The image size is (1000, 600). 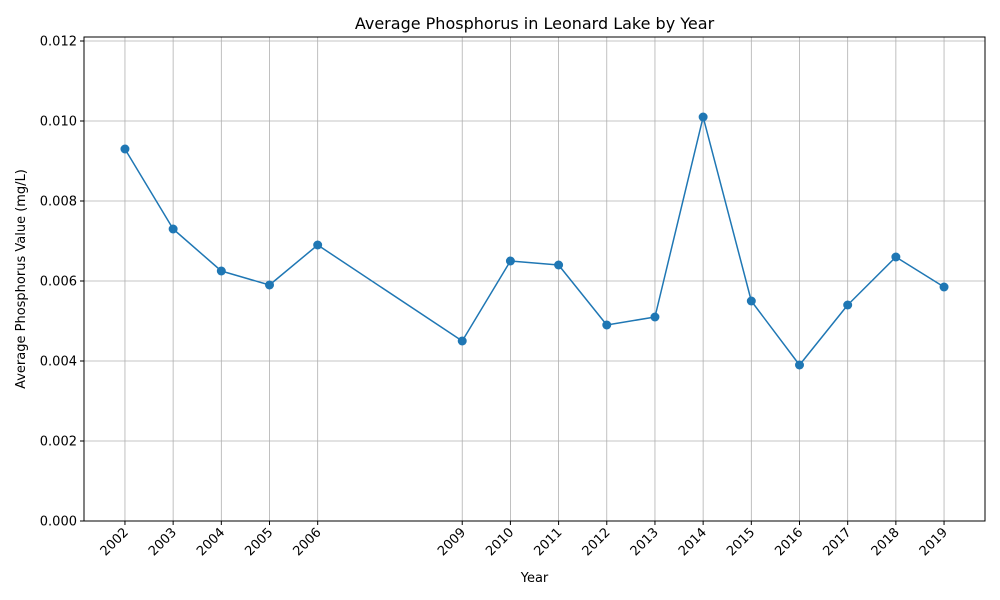 What do you see at coordinates (58, 42) in the screenshot?
I see `y-tick-label: 0.012` at bounding box center [58, 42].